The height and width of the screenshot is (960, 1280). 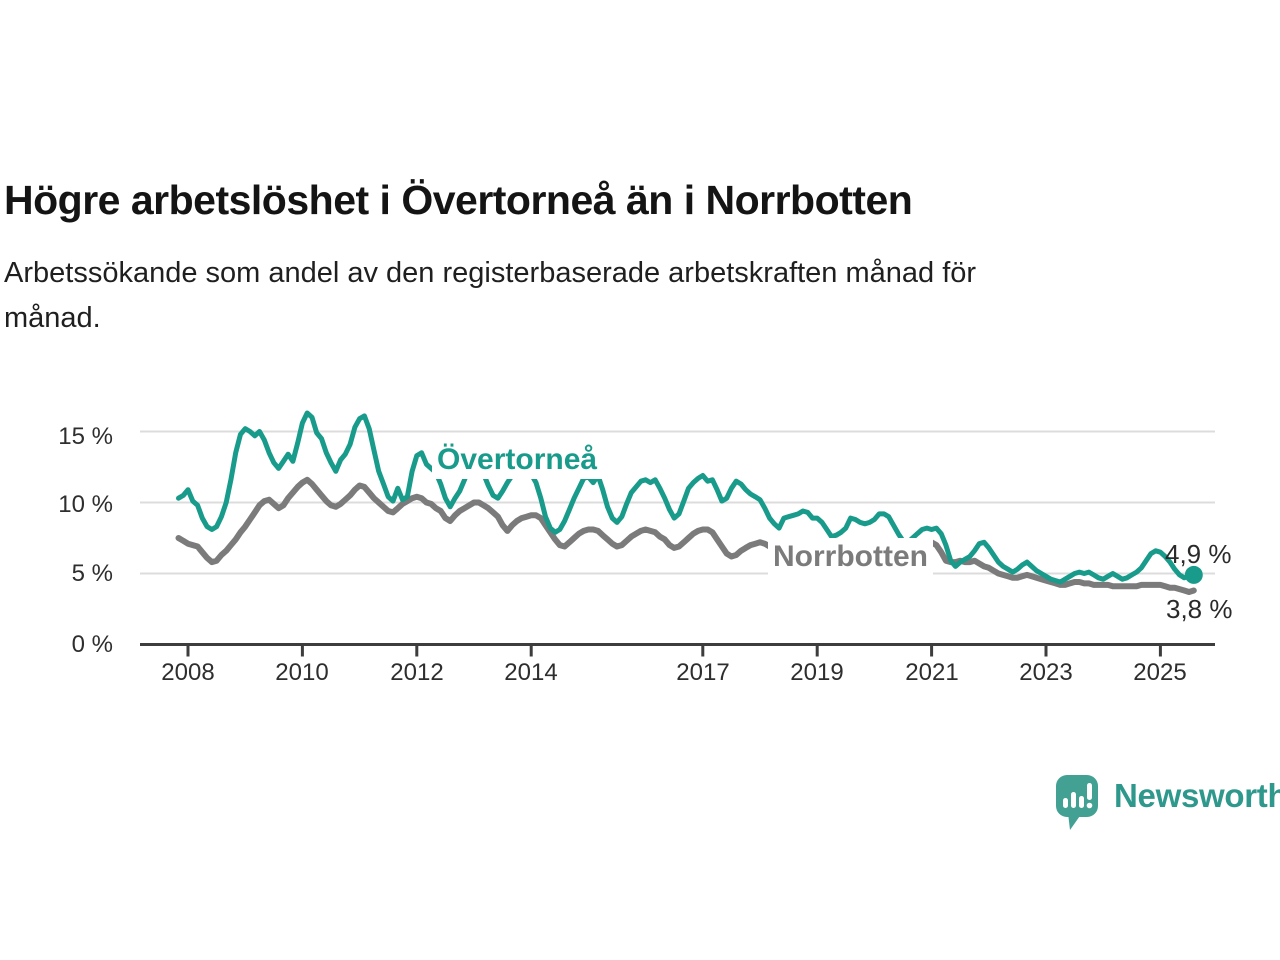 I want to click on y-axis-tick-label: 5 %, so click(x=92, y=573).